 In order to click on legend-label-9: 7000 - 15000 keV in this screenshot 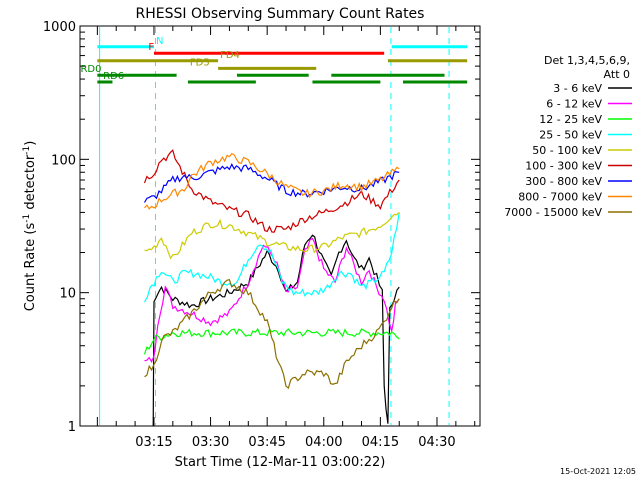, I will do `click(553, 212)`.